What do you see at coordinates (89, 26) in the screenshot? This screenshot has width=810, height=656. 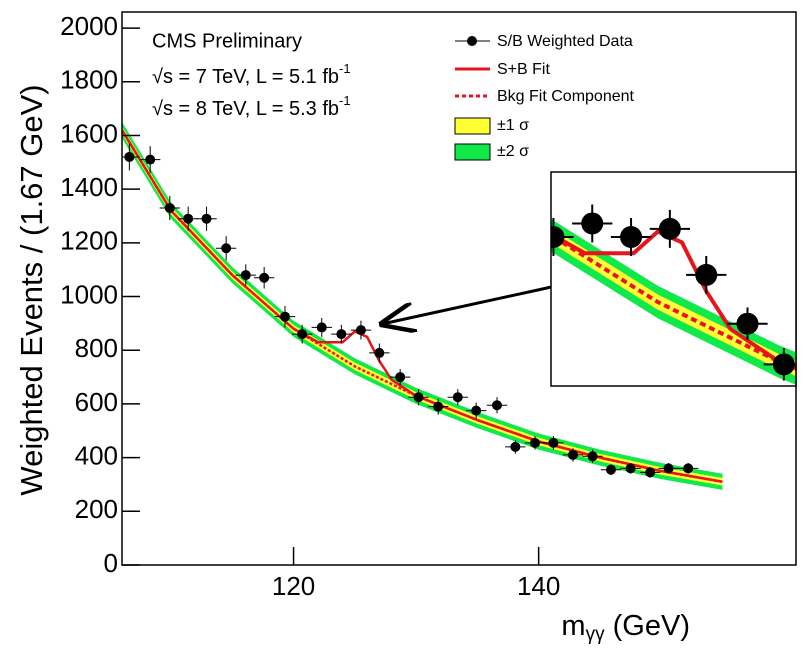 I see `y-tick-label: 2000` at bounding box center [89, 26].